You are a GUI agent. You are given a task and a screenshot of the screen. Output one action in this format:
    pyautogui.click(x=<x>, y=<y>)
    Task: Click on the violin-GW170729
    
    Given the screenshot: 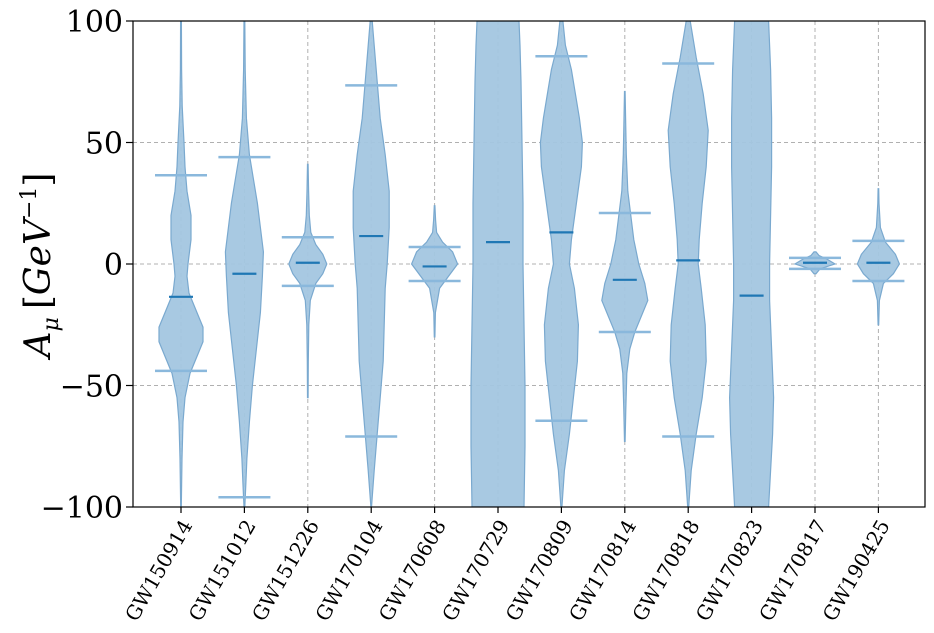 What is the action you would take?
    pyautogui.click(x=498, y=264)
    